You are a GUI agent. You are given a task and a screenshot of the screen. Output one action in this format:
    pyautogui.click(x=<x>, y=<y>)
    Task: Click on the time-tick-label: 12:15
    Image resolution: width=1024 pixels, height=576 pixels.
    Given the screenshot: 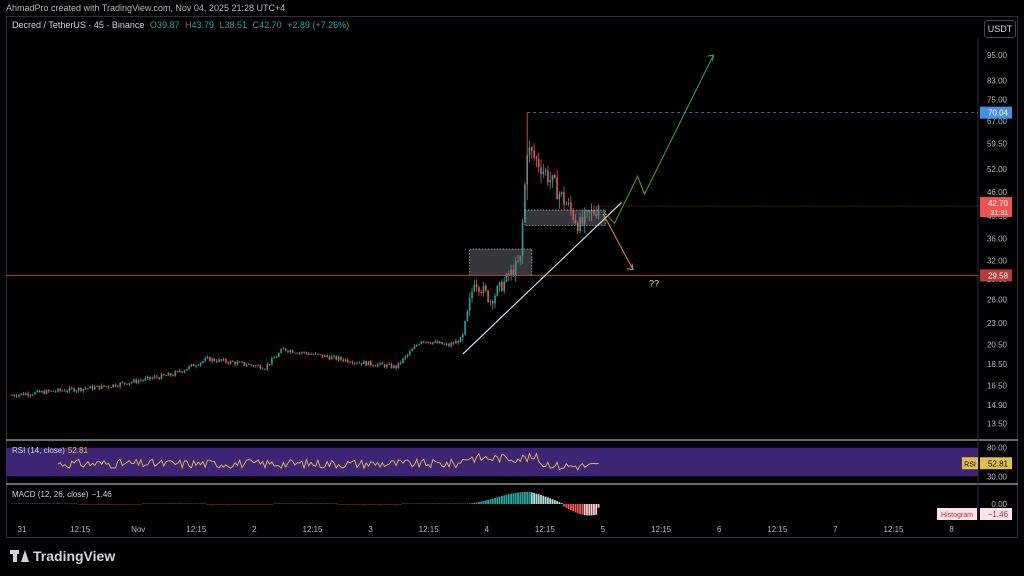 What is the action you would take?
    pyautogui.click(x=661, y=529)
    